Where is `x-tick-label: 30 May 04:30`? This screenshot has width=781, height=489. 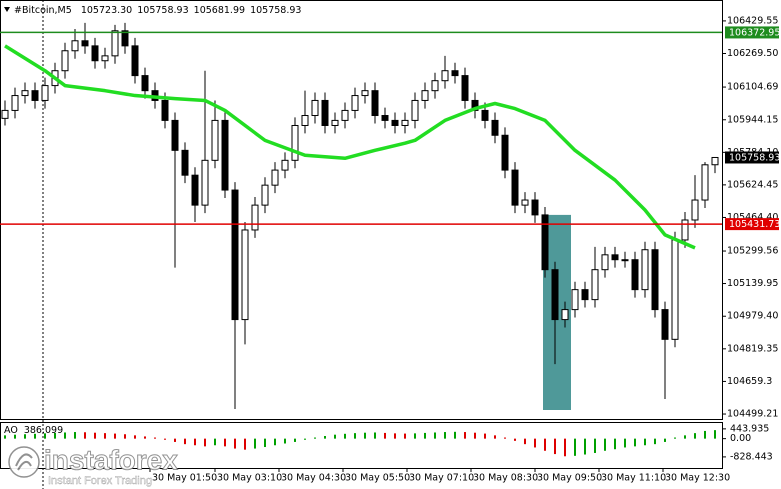
x-tick-label: 30 May 04:30 is located at coordinates (313, 478).